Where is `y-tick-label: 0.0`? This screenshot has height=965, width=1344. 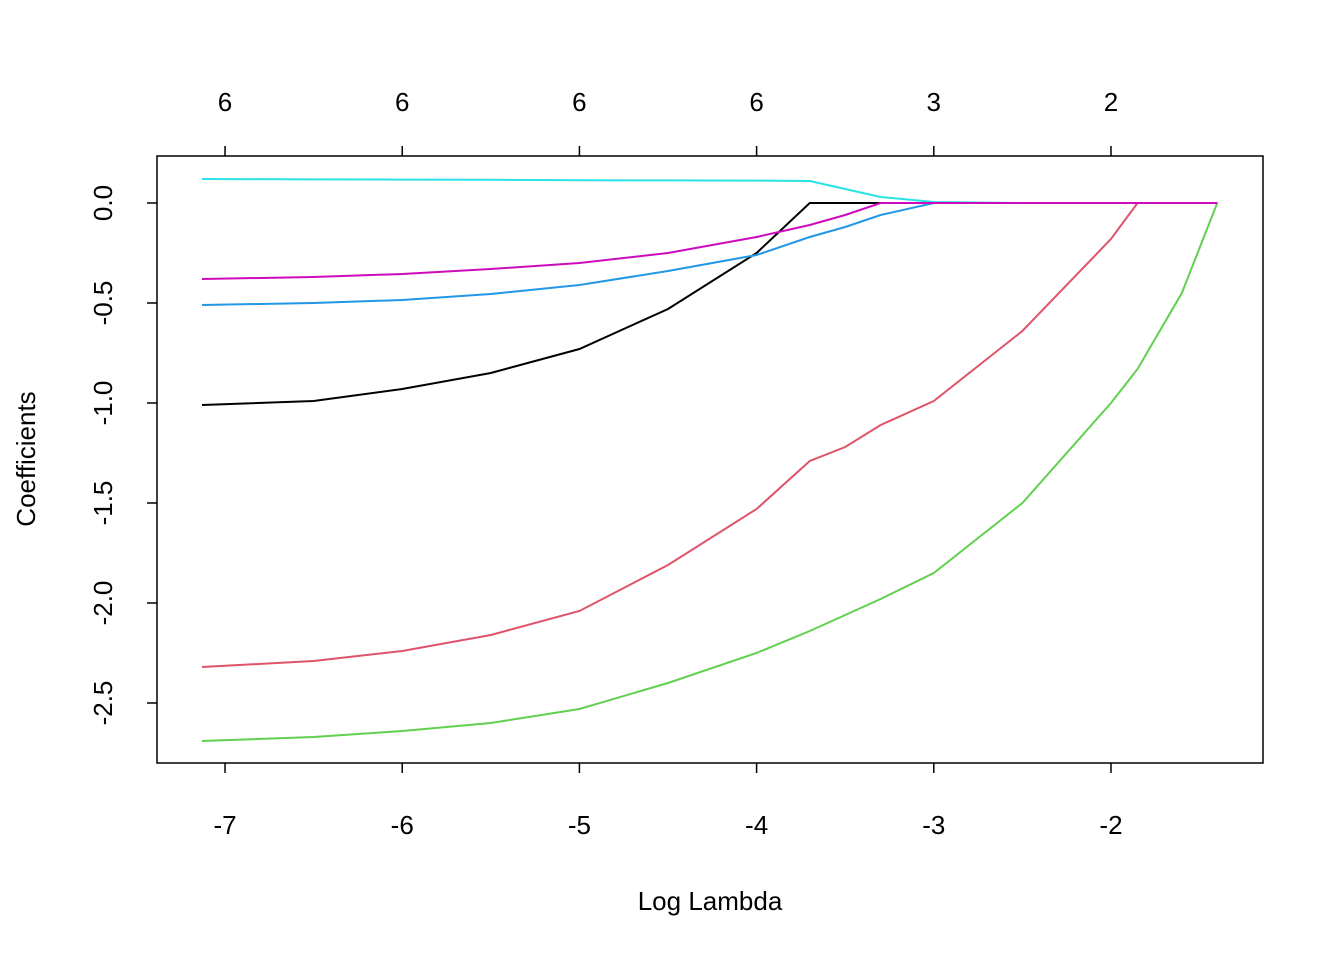 y-tick-label: 0.0 is located at coordinates (103, 203).